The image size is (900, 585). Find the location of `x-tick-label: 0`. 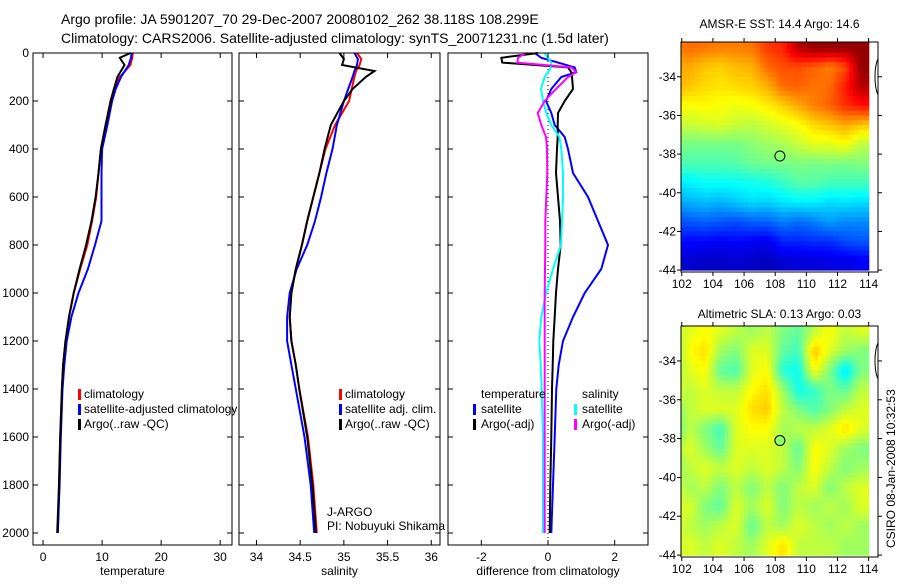

x-tick-label: 0 is located at coordinates (548, 557).